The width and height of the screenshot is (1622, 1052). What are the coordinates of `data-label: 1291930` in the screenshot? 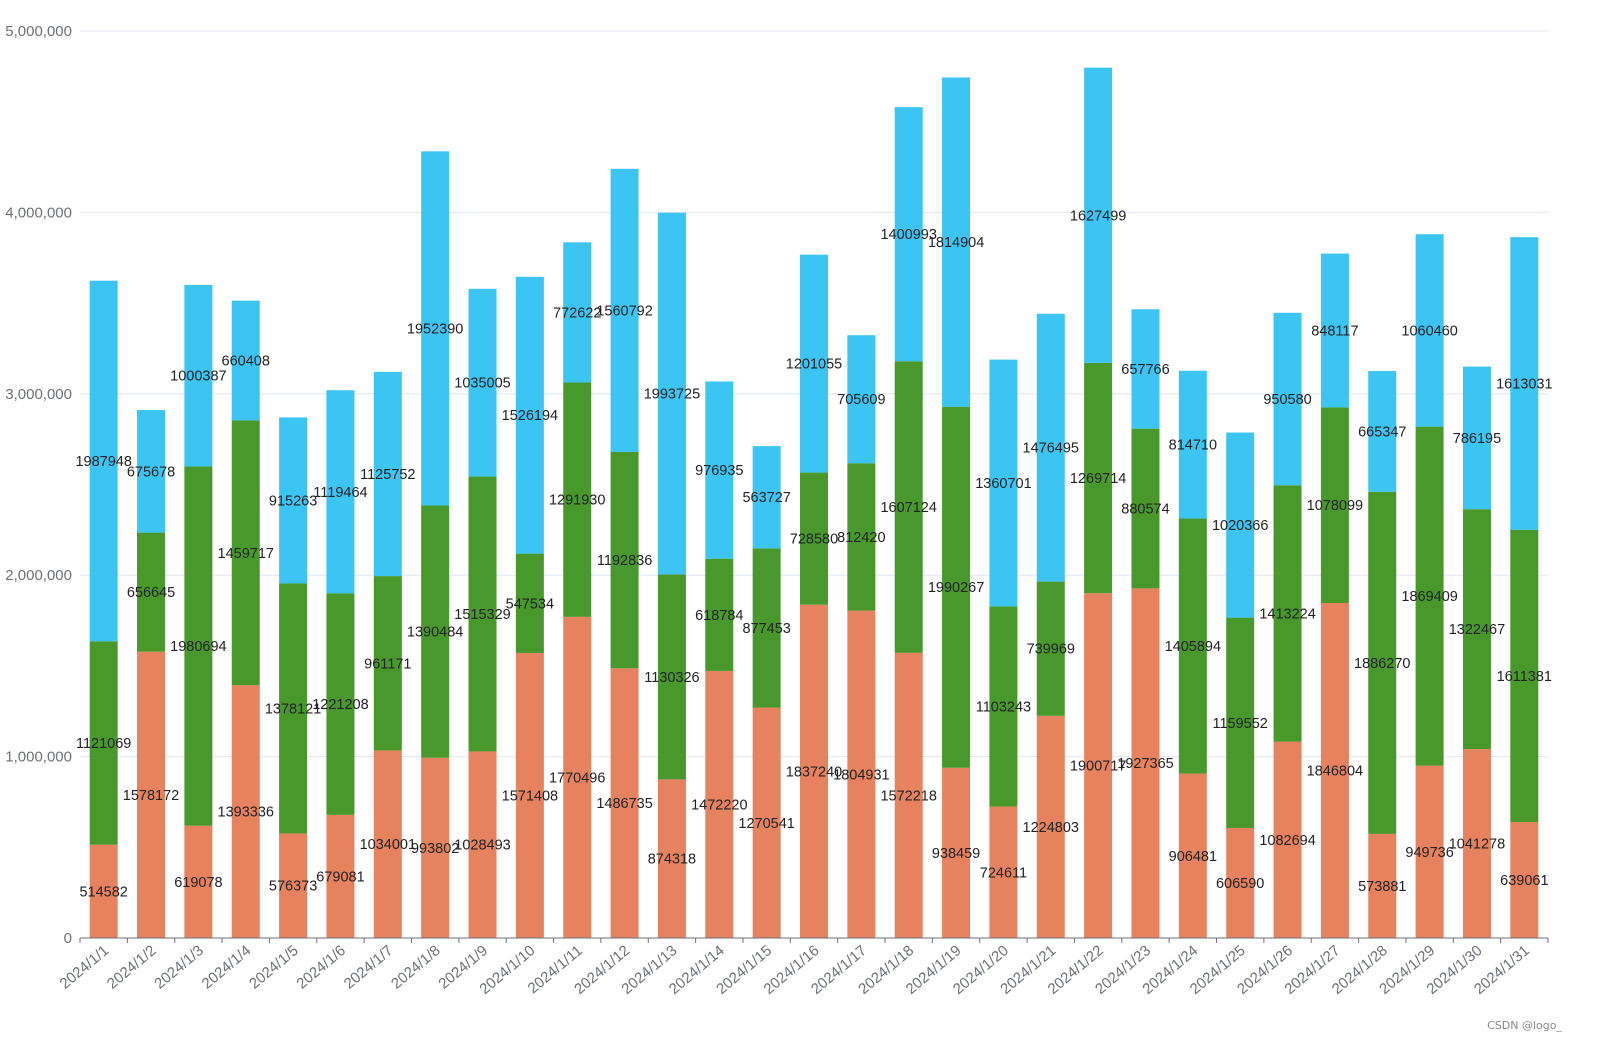 It's located at (577, 501).